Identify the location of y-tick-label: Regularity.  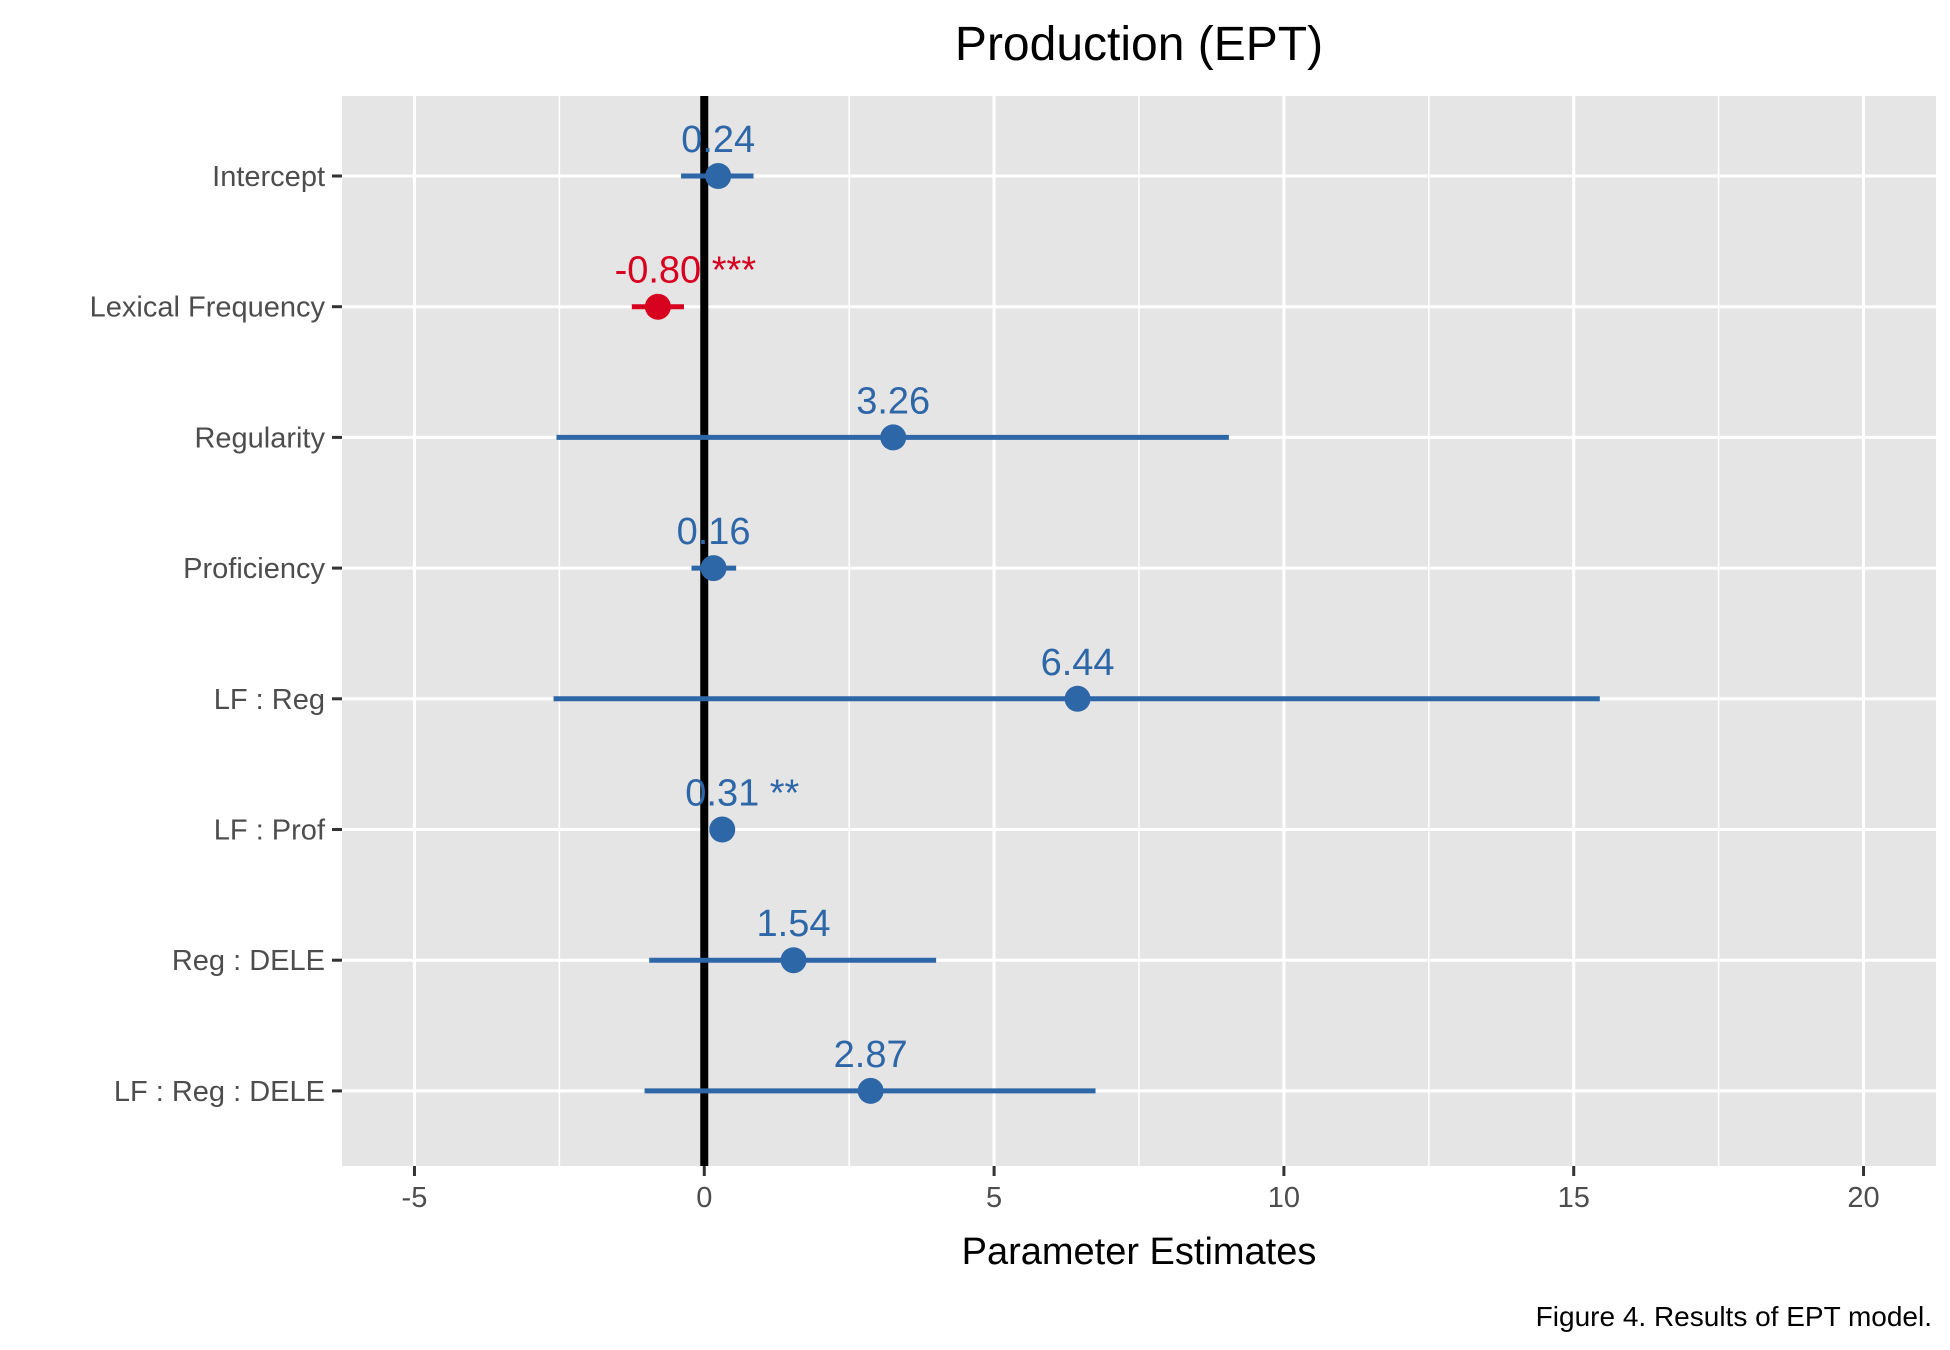
(259, 438).